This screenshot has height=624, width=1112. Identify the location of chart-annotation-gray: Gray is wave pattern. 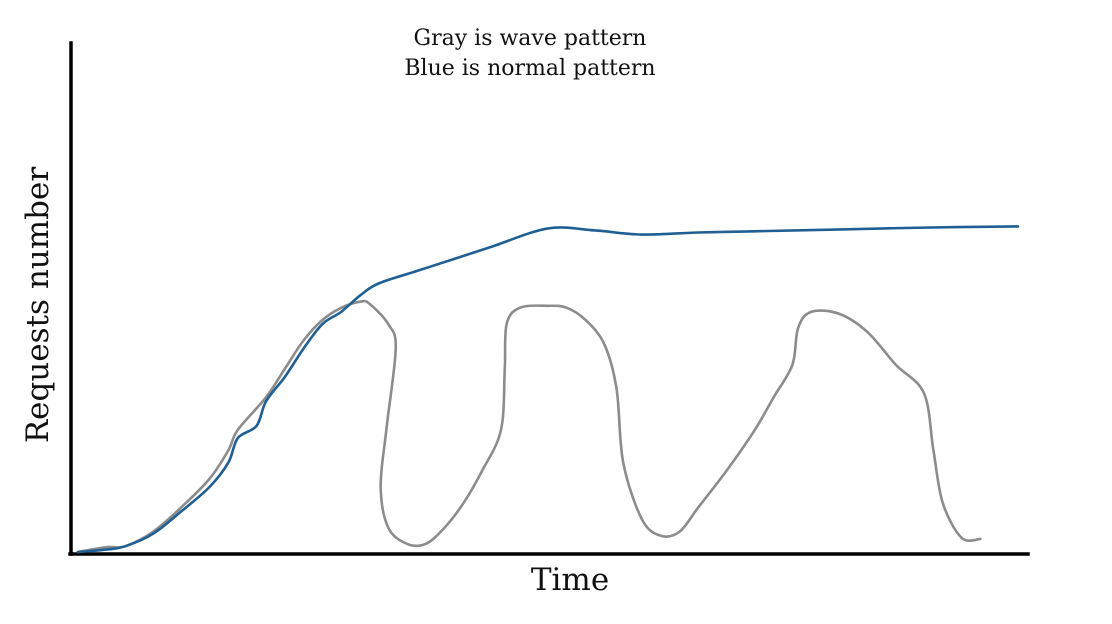
(530, 38).